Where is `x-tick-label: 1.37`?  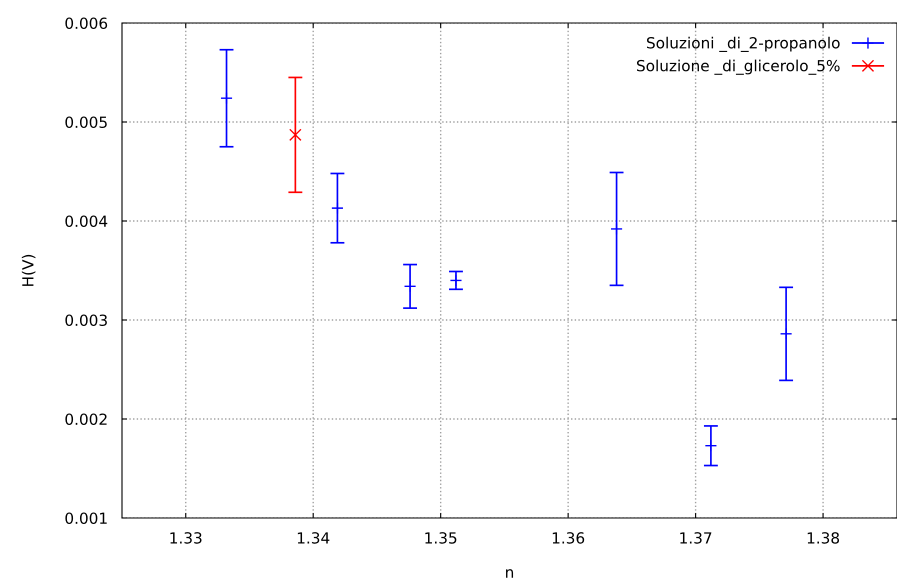
x-tick-label: 1.37 is located at coordinates (696, 538).